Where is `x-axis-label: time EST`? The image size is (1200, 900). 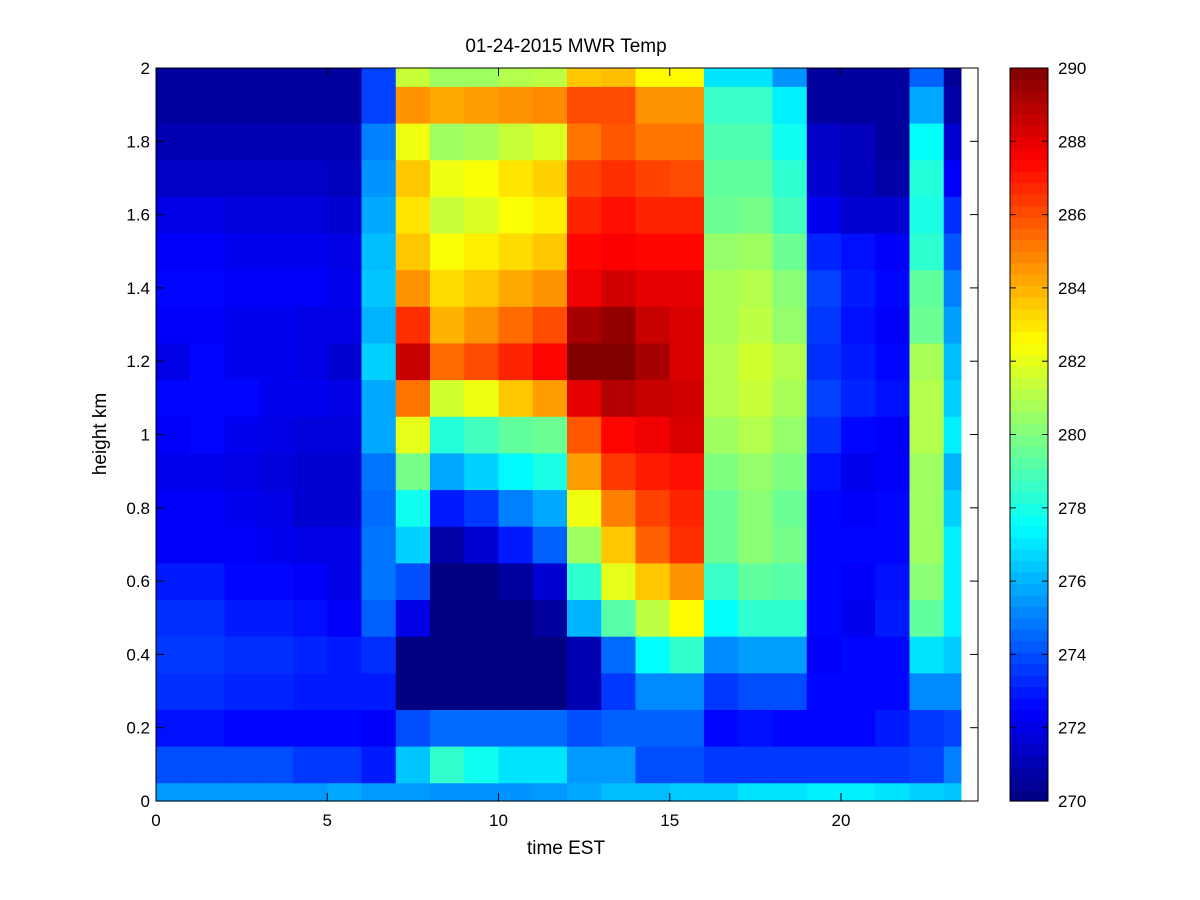 x-axis-label: time EST is located at coordinates (566, 848).